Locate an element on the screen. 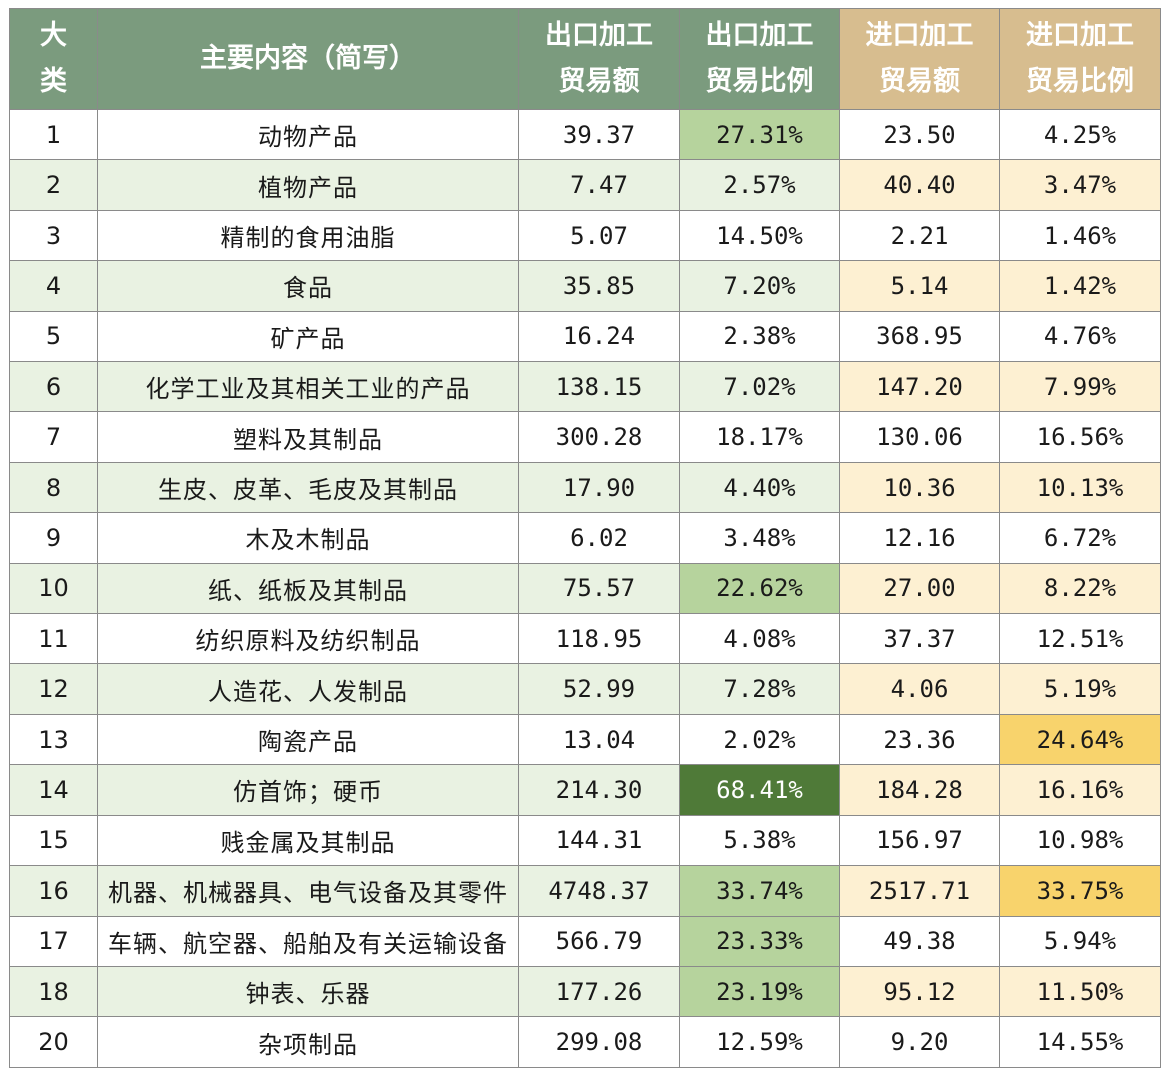 The image size is (1168, 1080). table-row: 3 精制的食用油脂 5.07 14.50% 2.21 1.46% is located at coordinates (585, 235).